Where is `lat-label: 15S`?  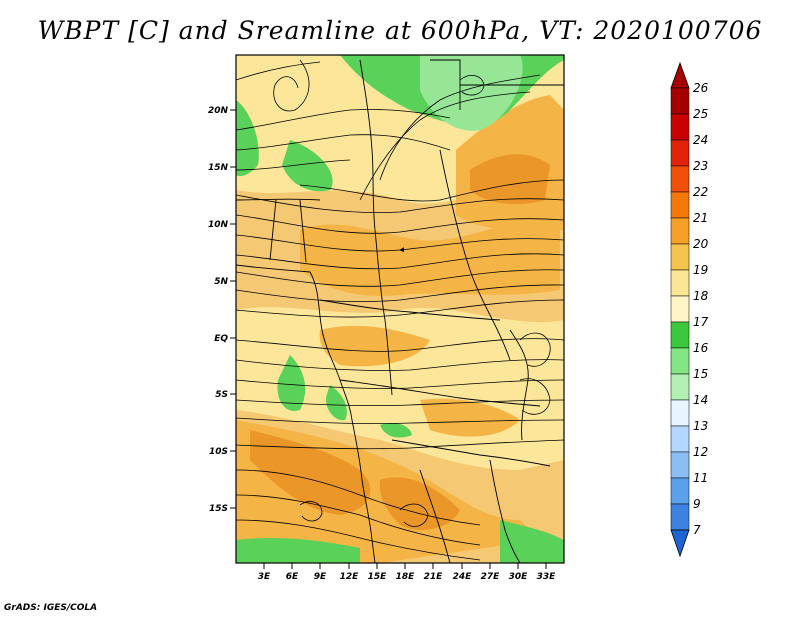 lat-label: 15S is located at coordinates (218, 509).